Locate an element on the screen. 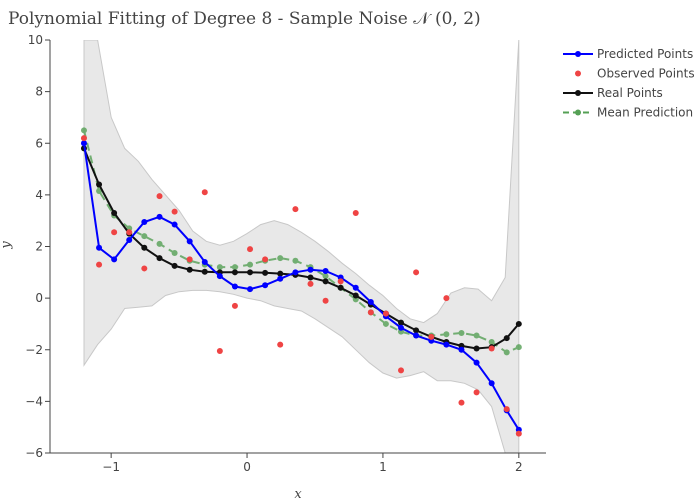 The width and height of the screenshot is (700, 500). x-axis-label: x is located at coordinates (298, 493).